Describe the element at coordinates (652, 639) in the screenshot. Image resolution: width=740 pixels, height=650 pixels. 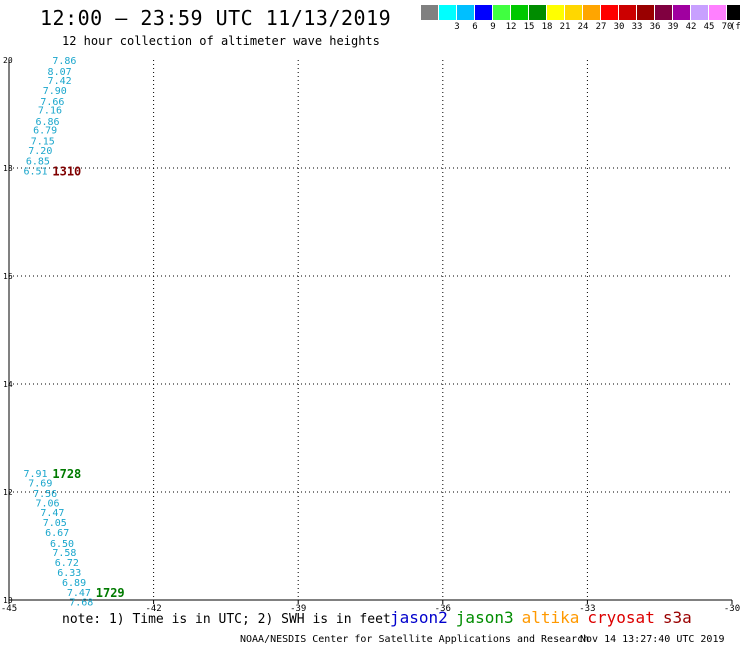
I see `timestamp: Nov 14 13:27:40 UTC 2019` at that location.